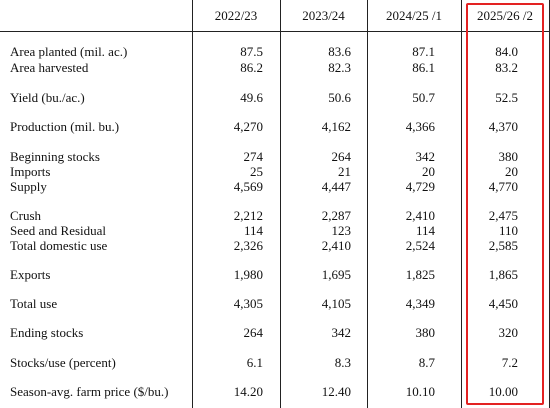  What do you see at coordinates (336, 186) in the screenshot?
I see `table-cell: 4,447` at bounding box center [336, 186].